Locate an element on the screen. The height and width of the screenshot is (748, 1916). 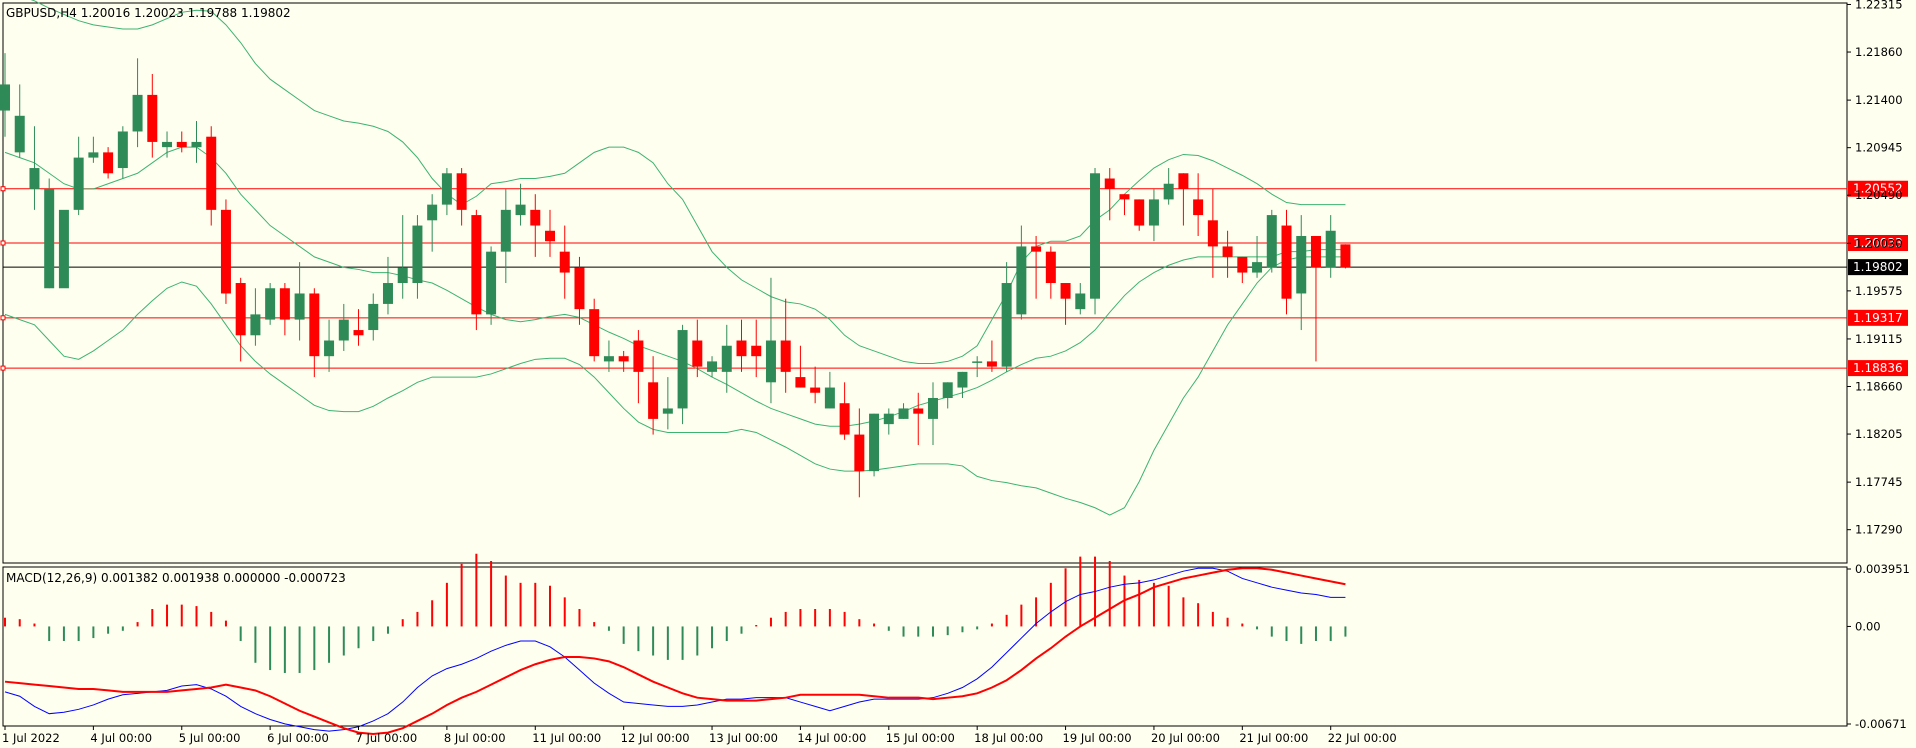
time-axis-label: 12 Jul 00:00 is located at coordinates (655, 738).